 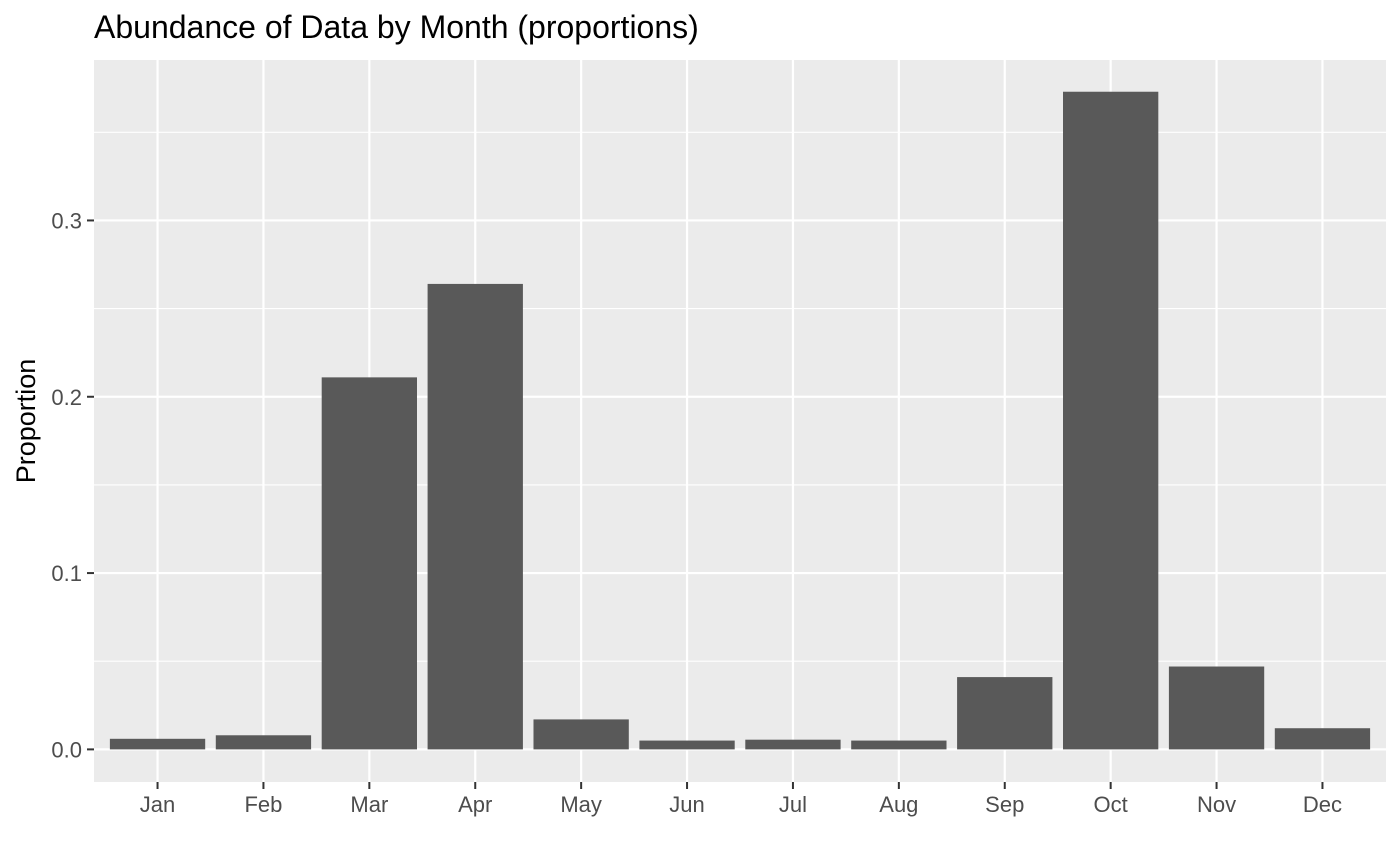 What do you see at coordinates (1322, 739) in the screenshot?
I see `bar-dec` at bounding box center [1322, 739].